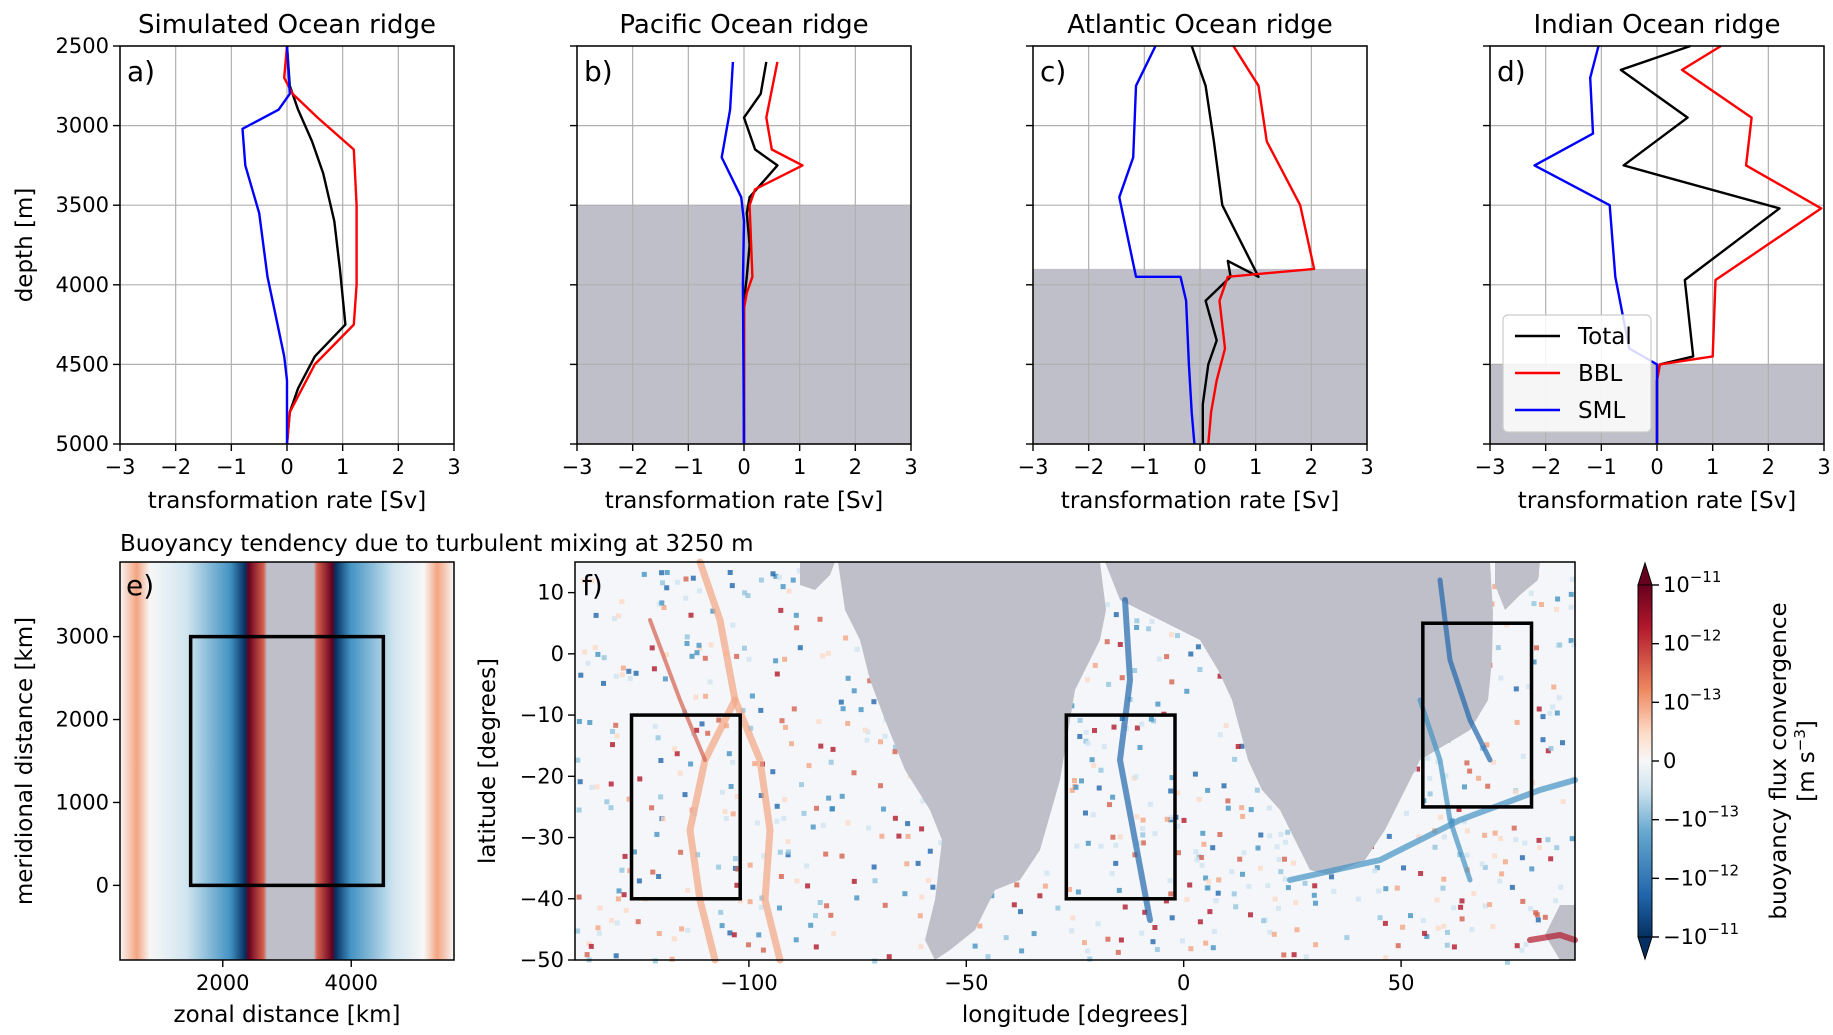 The width and height of the screenshot is (1833, 1035). I want to click on colorbar-tick-label: 0, so click(1669, 761).